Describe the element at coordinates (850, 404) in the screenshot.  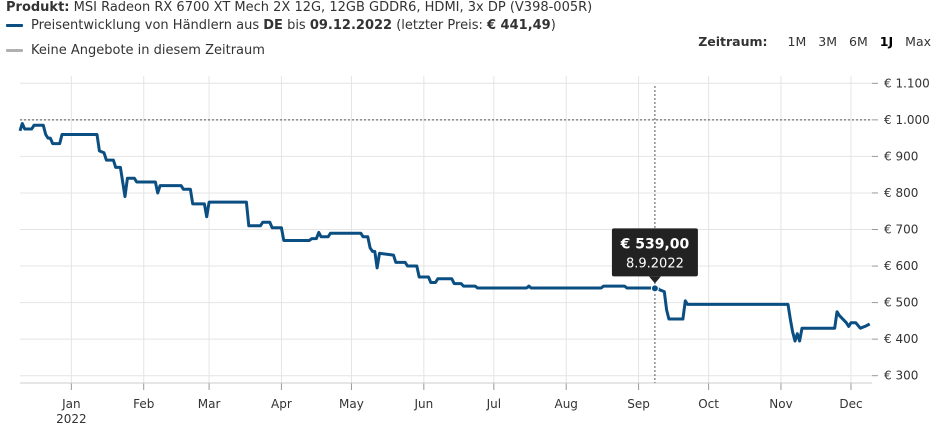
I see `x-tick-label: Dec` at that location.